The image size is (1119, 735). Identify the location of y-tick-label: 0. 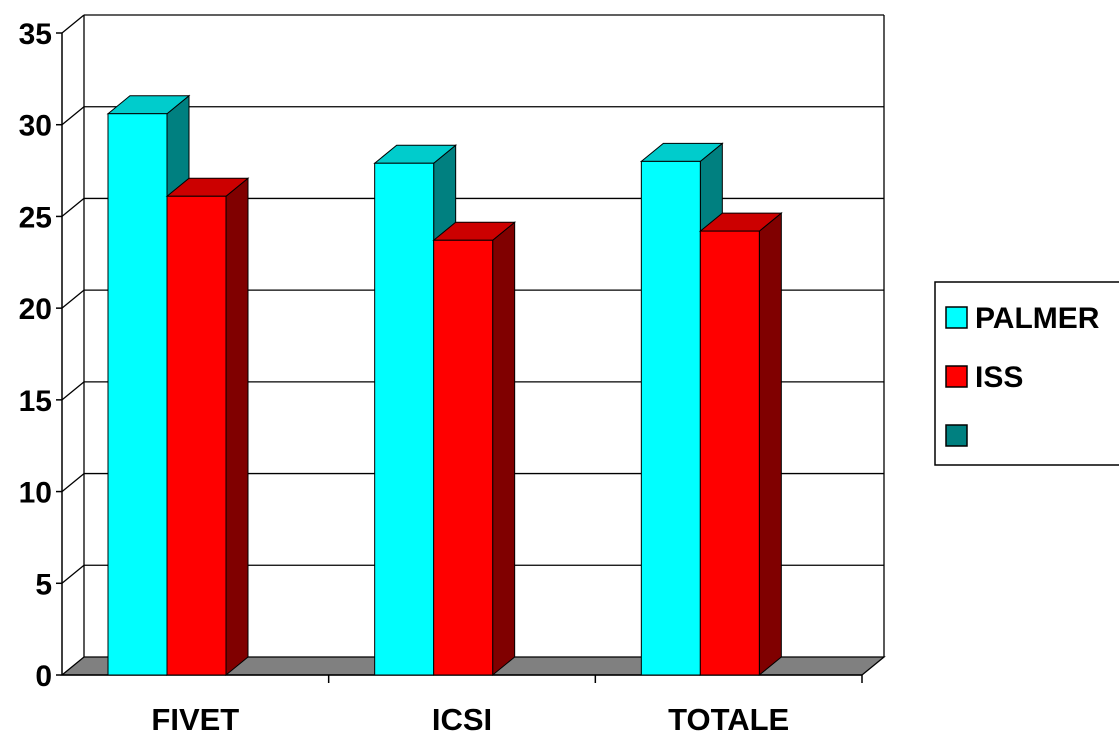
(43, 676).